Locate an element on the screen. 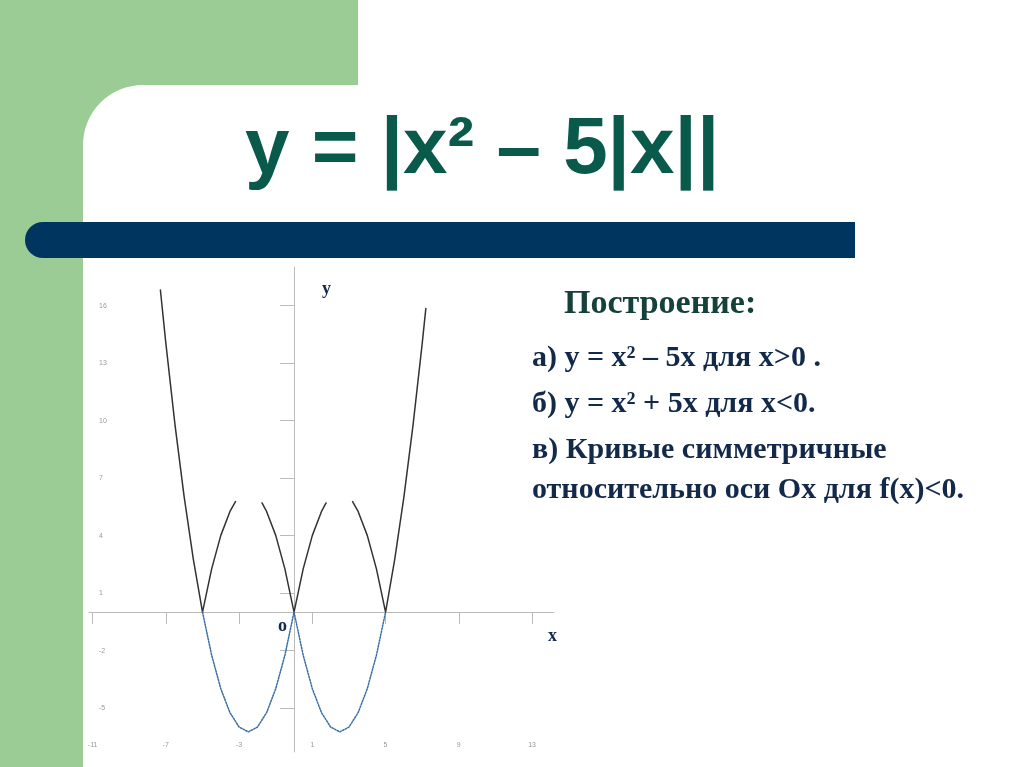  annotation: o is located at coordinates (283, 625).